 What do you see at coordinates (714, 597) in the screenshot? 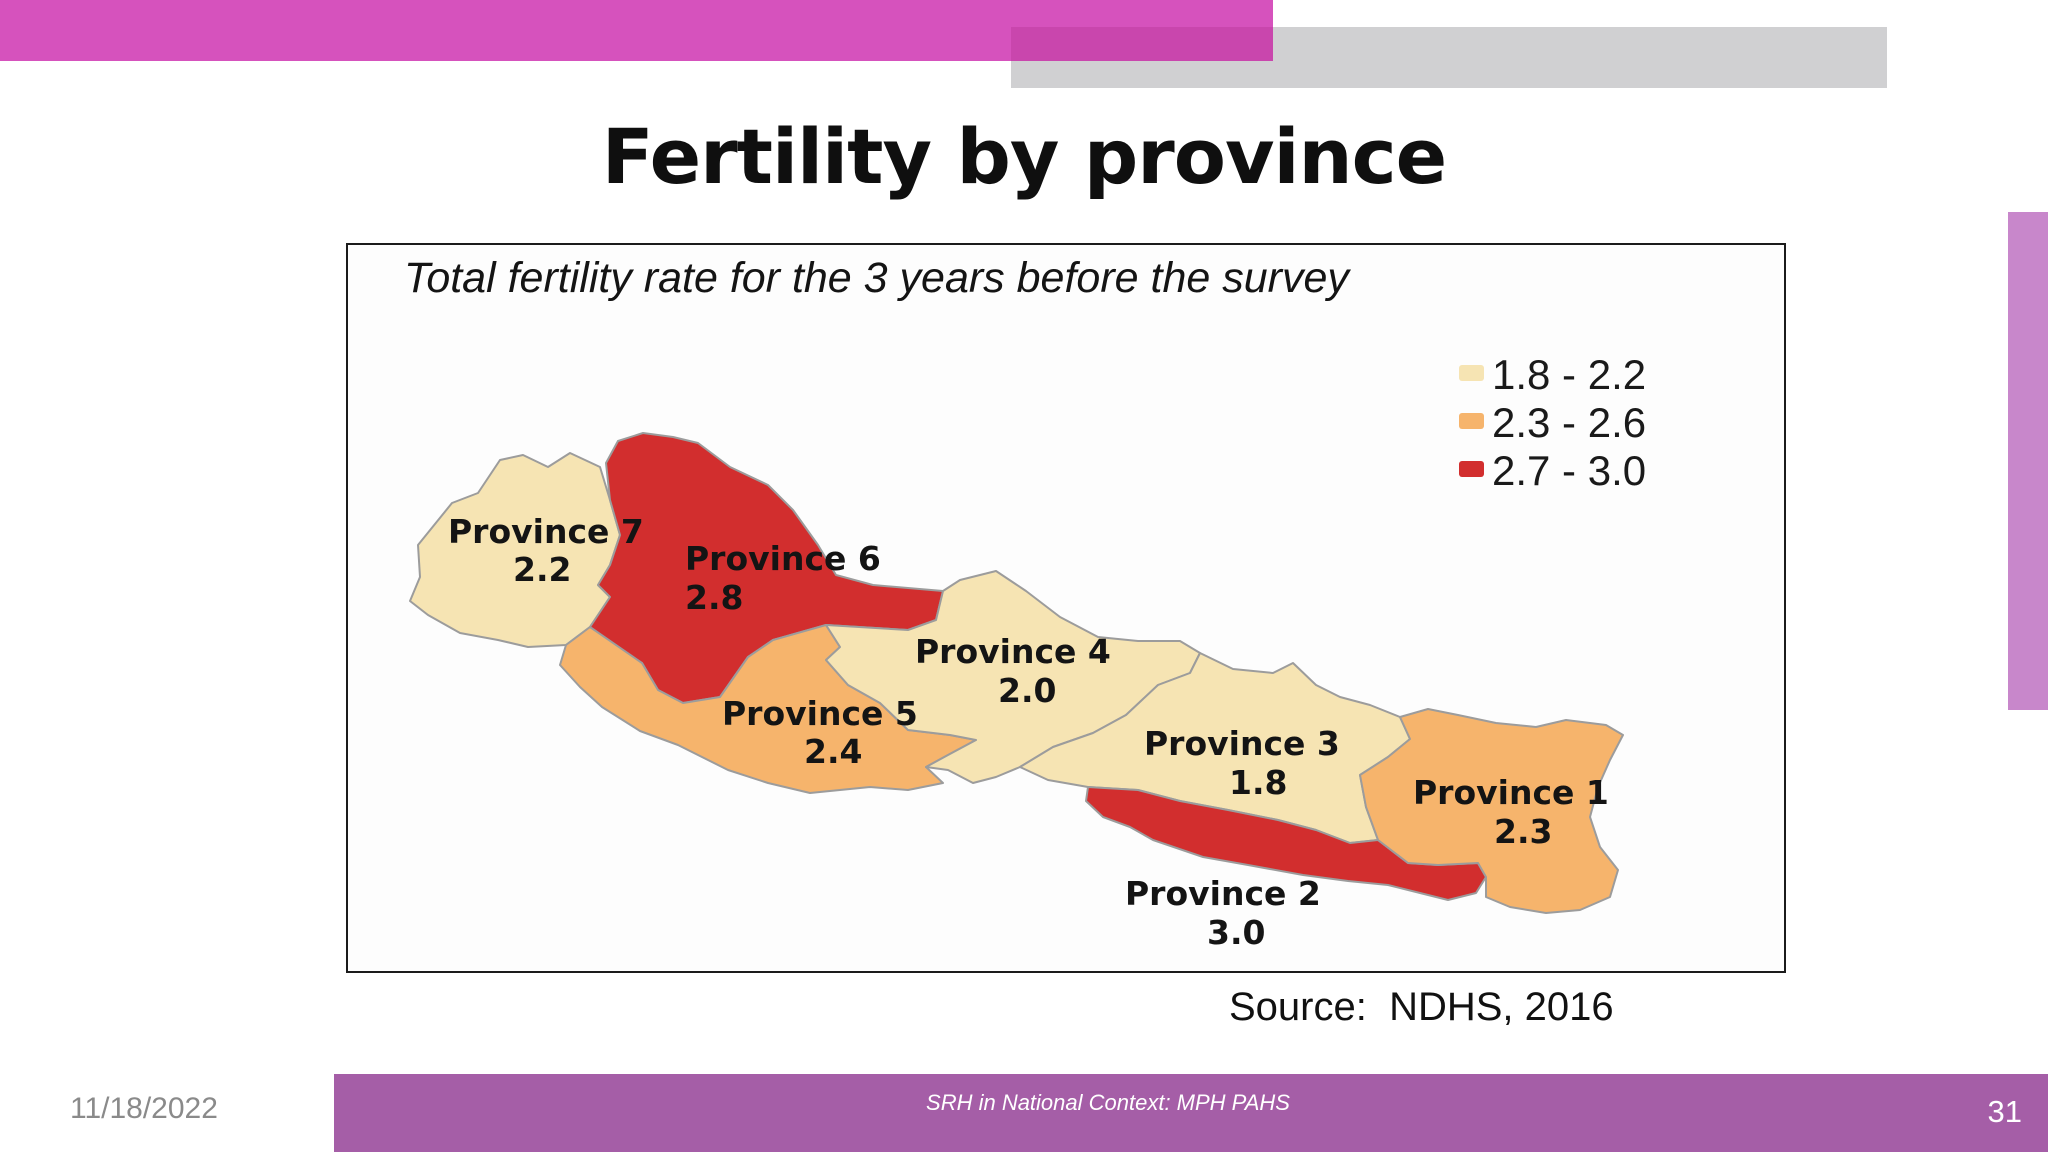
I see `province-6-value: 2.8` at bounding box center [714, 597].